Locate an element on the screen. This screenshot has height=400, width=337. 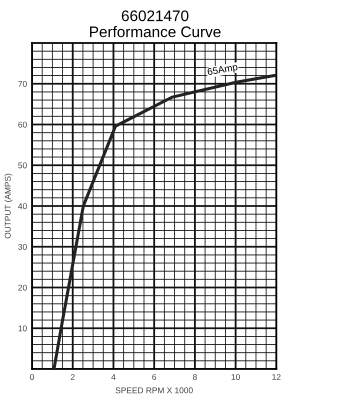
annotation: 65Amp is located at coordinates (222, 70).